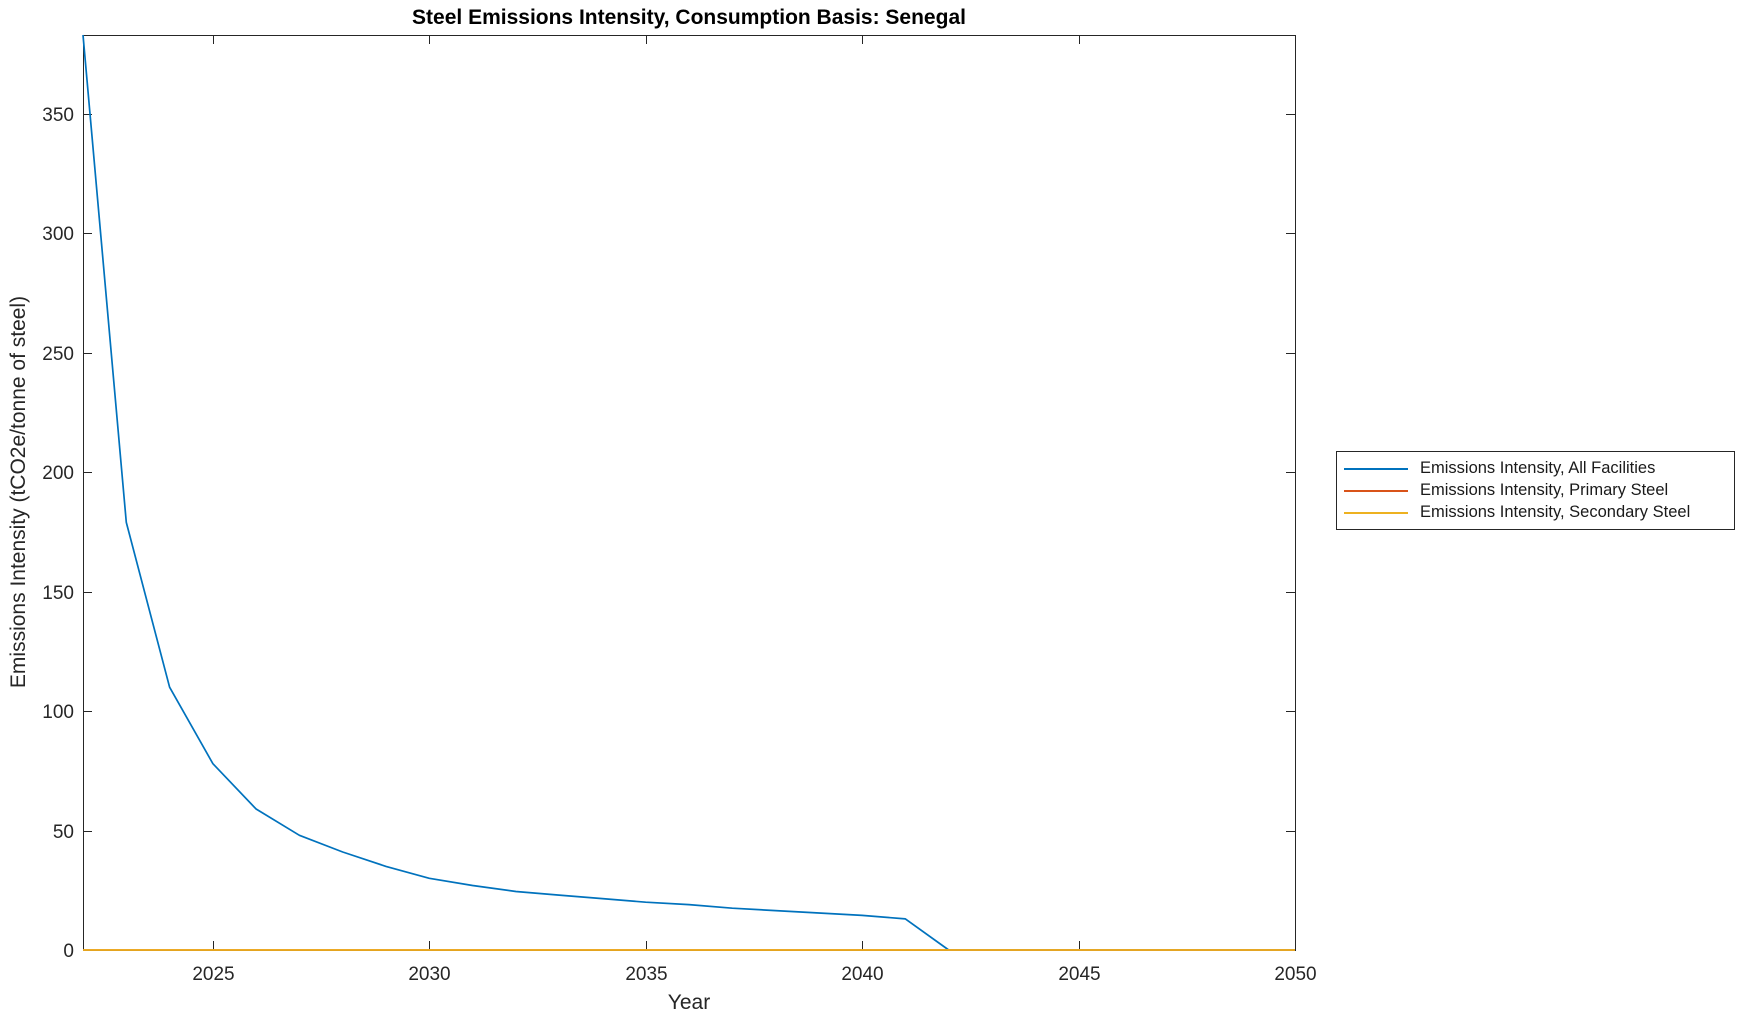 The image size is (1742, 1021). Describe the element at coordinates (646, 974) in the screenshot. I see `x-tick-label: 2035` at that location.